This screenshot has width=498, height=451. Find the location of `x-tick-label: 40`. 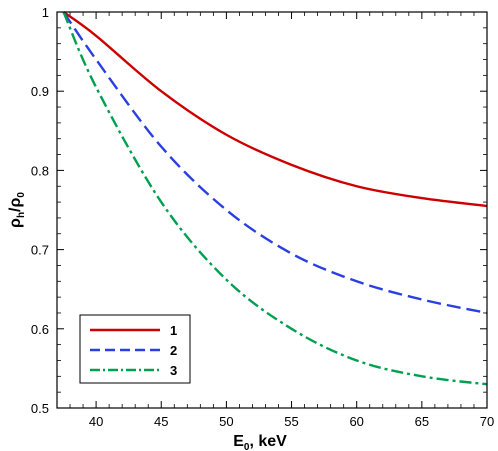

x-tick-label: 40 is located at coordinates (96, 421).